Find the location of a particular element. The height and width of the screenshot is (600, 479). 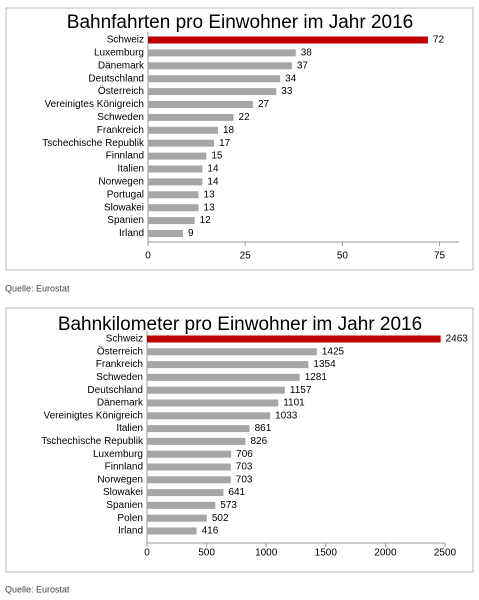

value-label: 12 is located at coordinates (206, 220).